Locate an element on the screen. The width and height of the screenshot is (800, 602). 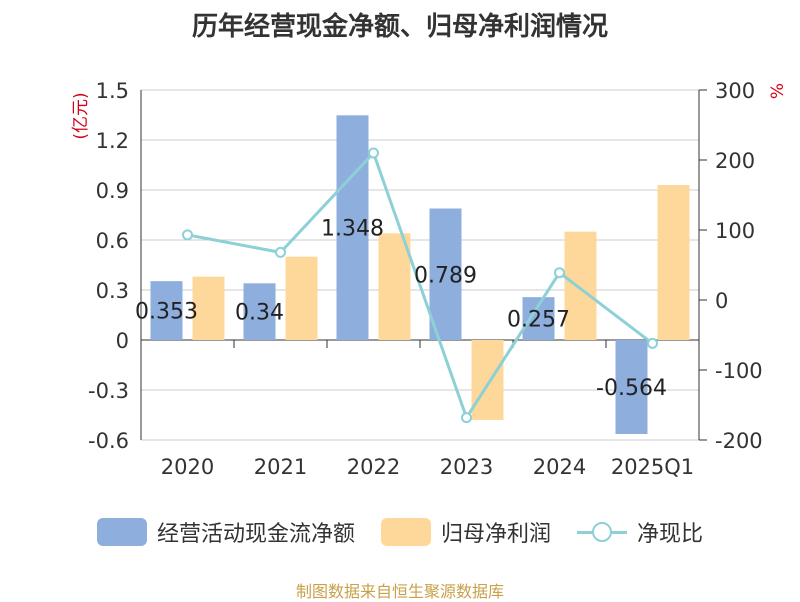
left-tick-label: -0.3 is located at coordinates (108, 391).